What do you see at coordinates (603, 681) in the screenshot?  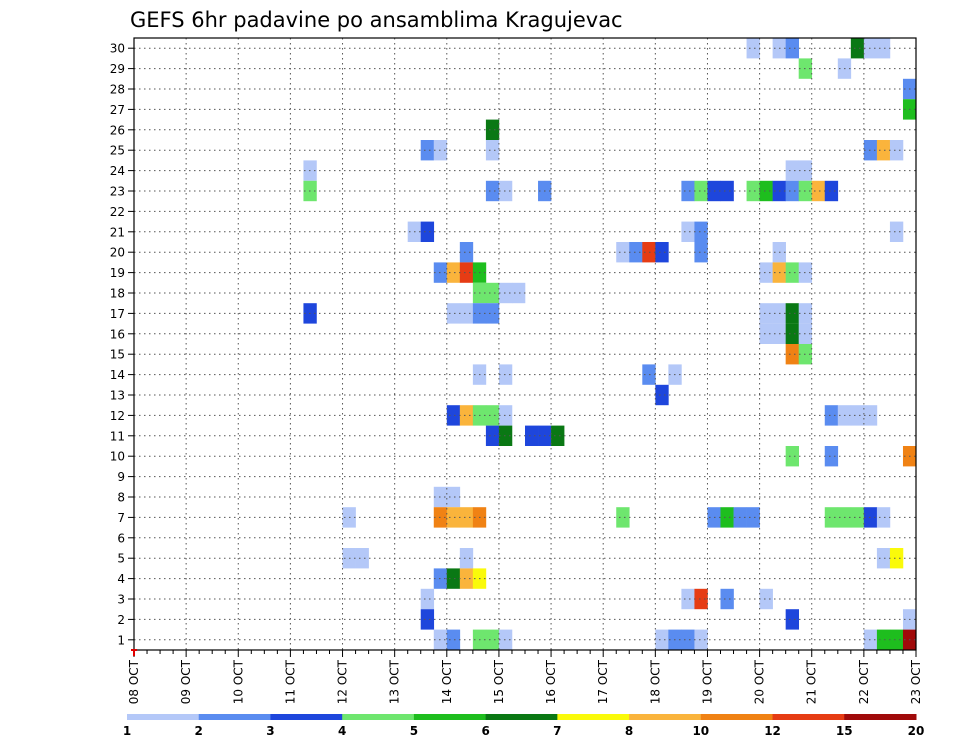 I see `x-tick-label: 17 OCT` at bounding box center [603, 681].